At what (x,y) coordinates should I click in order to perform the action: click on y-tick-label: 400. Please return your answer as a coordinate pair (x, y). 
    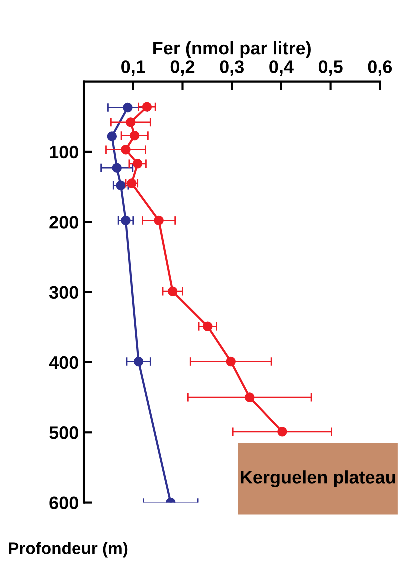
    Looking at the image, I should click on (63, 363).